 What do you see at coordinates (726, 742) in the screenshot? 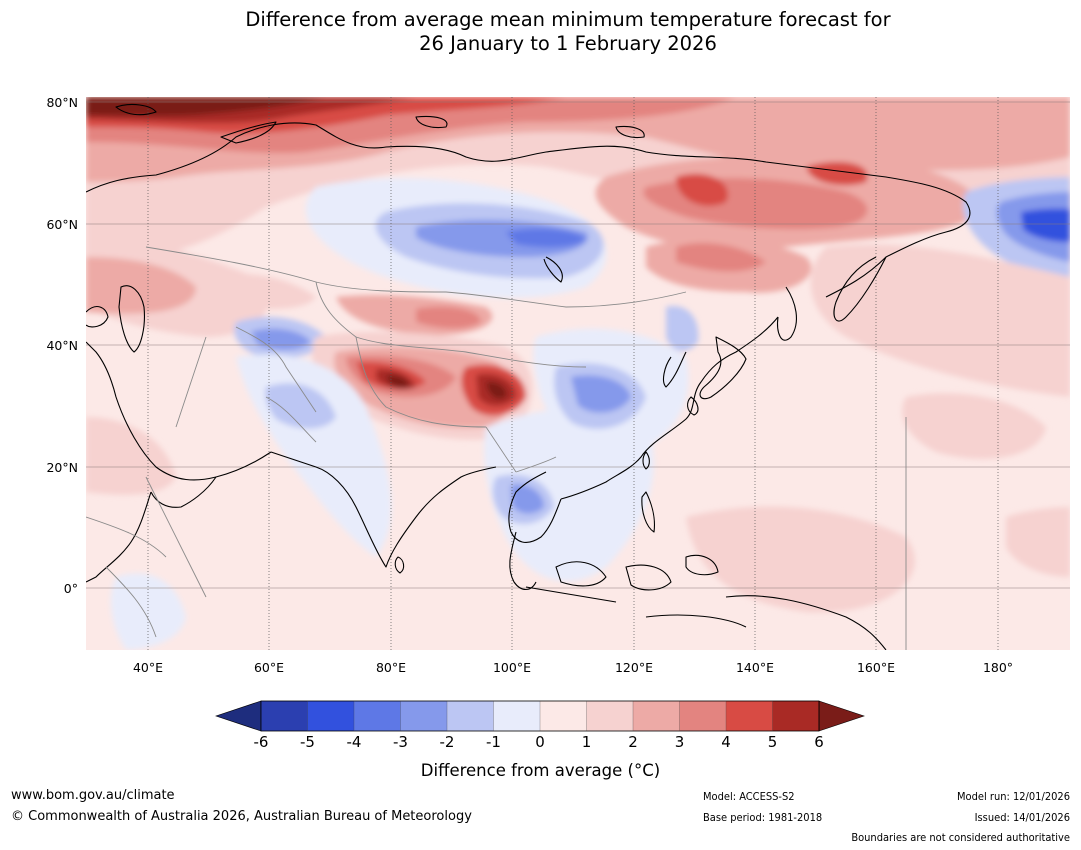
I see `colorbar-tick-label: 4` at bounding box center [726, 742].